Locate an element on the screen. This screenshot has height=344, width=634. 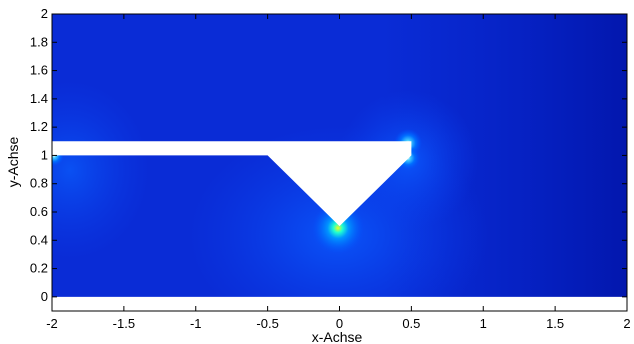
x-axis-label: x-Achse is located at coordinates (337, 336).